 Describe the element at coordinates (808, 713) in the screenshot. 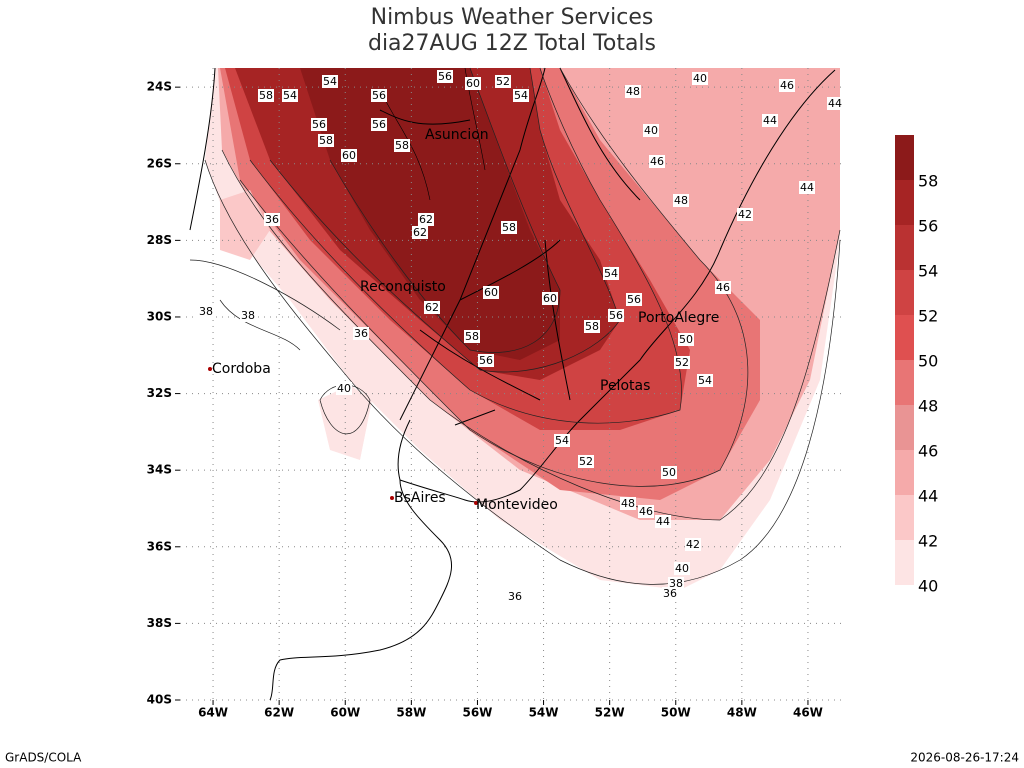

I see `x-tick-label: 46W` at that location.